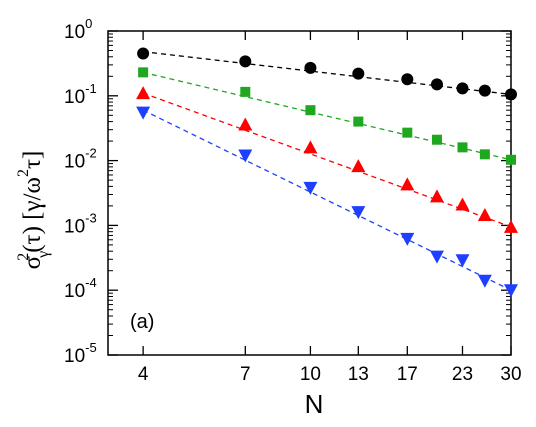  What do you see at coordinates (91, 282) in the screenshot?
I see `y-tick-exponent: -4` at bounding box center [91, 282].